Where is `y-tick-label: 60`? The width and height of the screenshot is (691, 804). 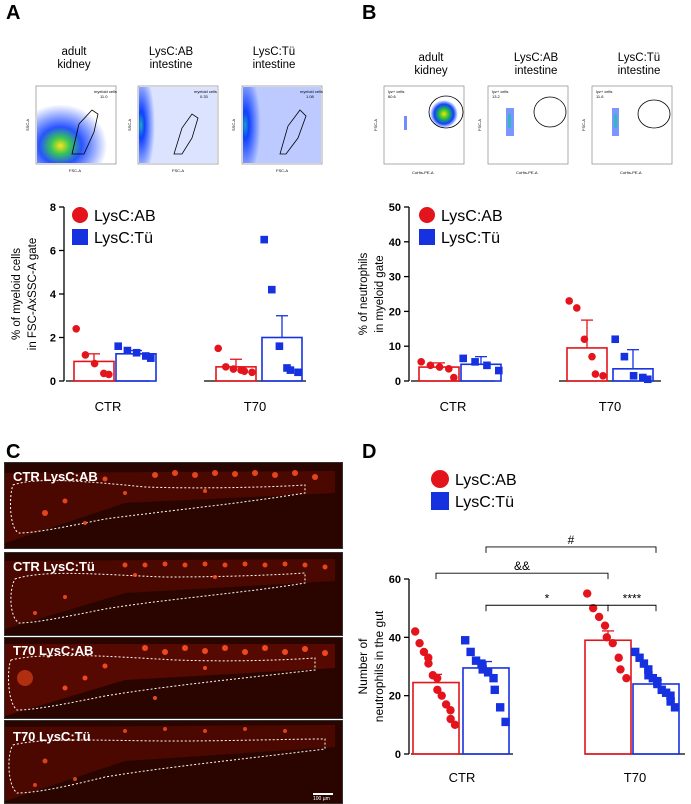
y-tick-label: 60 is located at coordinates (395, 580).